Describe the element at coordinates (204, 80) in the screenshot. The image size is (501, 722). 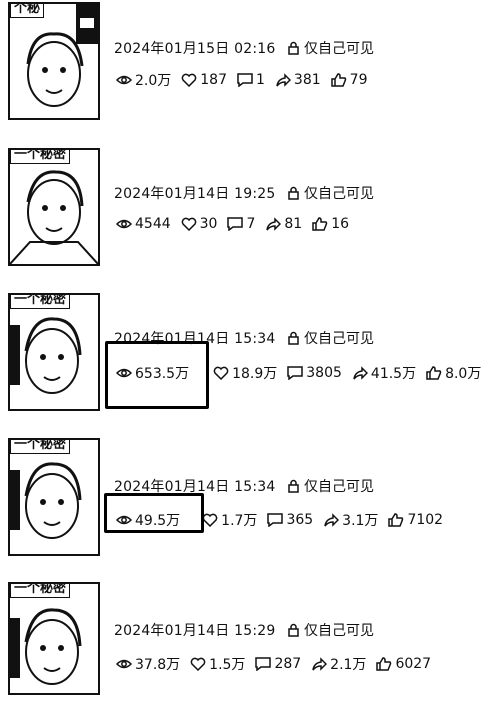
I see `likes-stat: 187` at that location.